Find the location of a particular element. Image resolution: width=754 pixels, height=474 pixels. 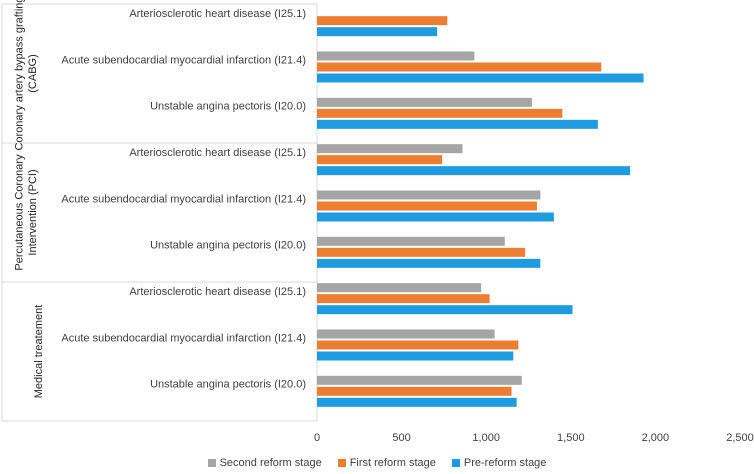

group-label-line: Medical treatement is located at coordinates (39, 352).